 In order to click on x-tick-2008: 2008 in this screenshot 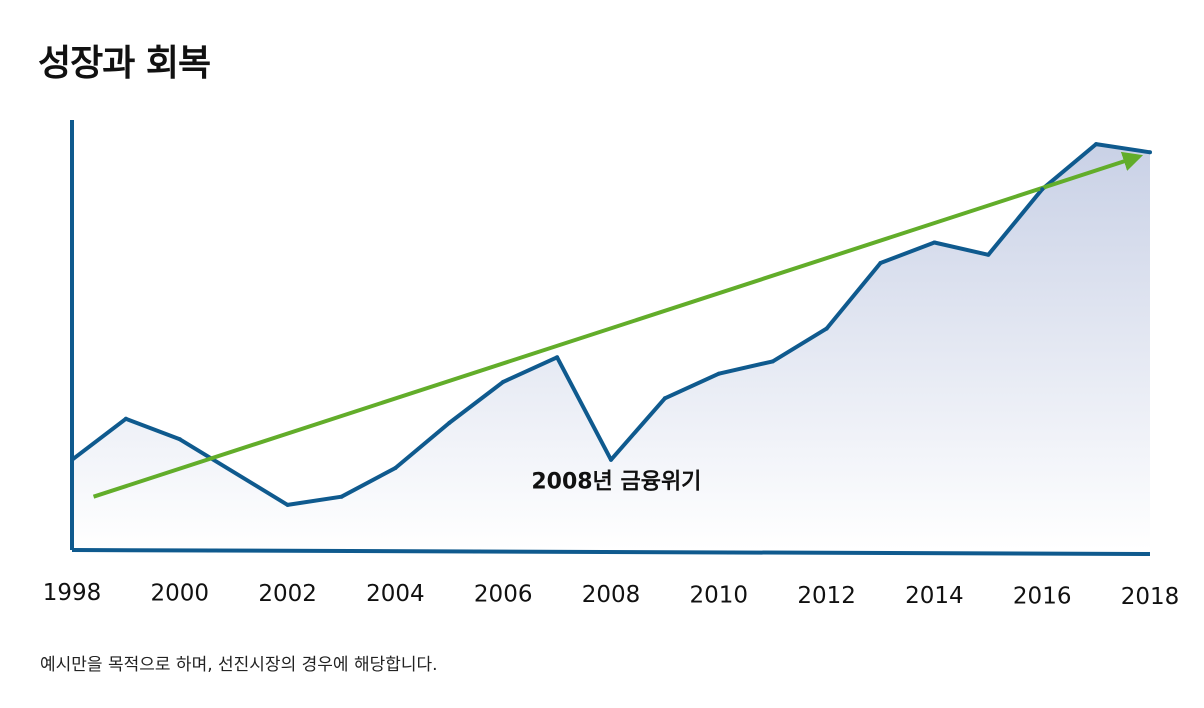, I will do `click(611, 595)`.